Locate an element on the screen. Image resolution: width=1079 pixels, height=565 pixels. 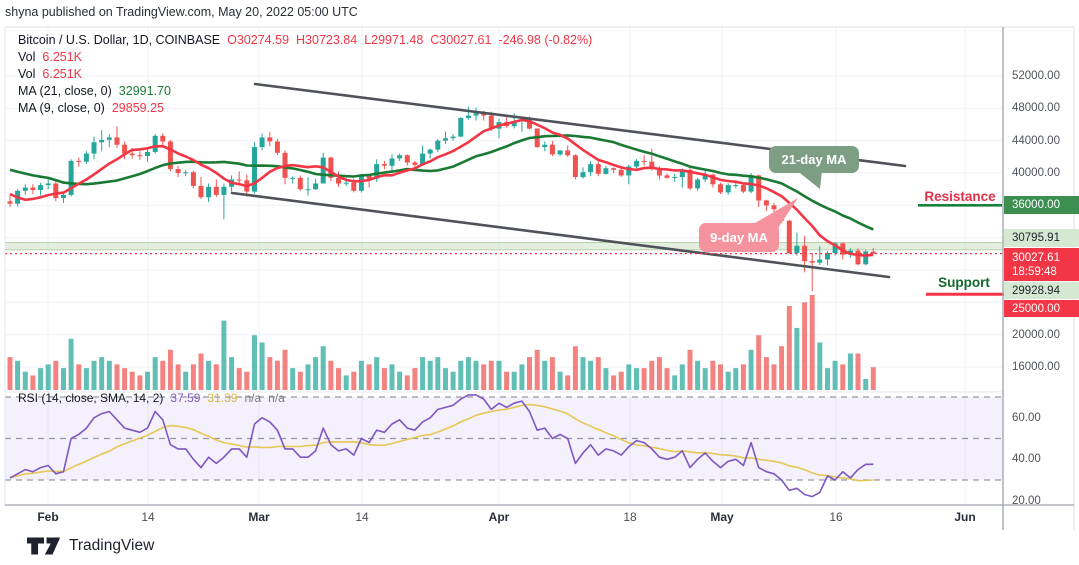
rsi-na-2: n/a is located at coordinates (276, 398).